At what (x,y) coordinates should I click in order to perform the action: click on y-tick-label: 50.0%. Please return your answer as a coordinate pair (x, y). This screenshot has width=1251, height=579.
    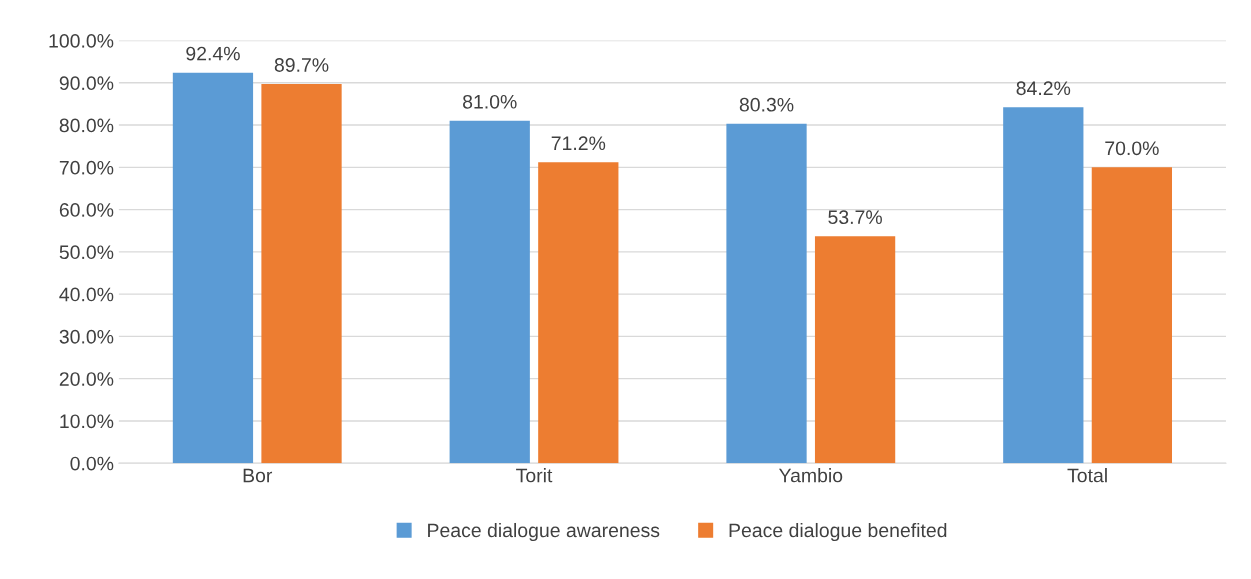
    Looking at the image, I should click on (86, 252).